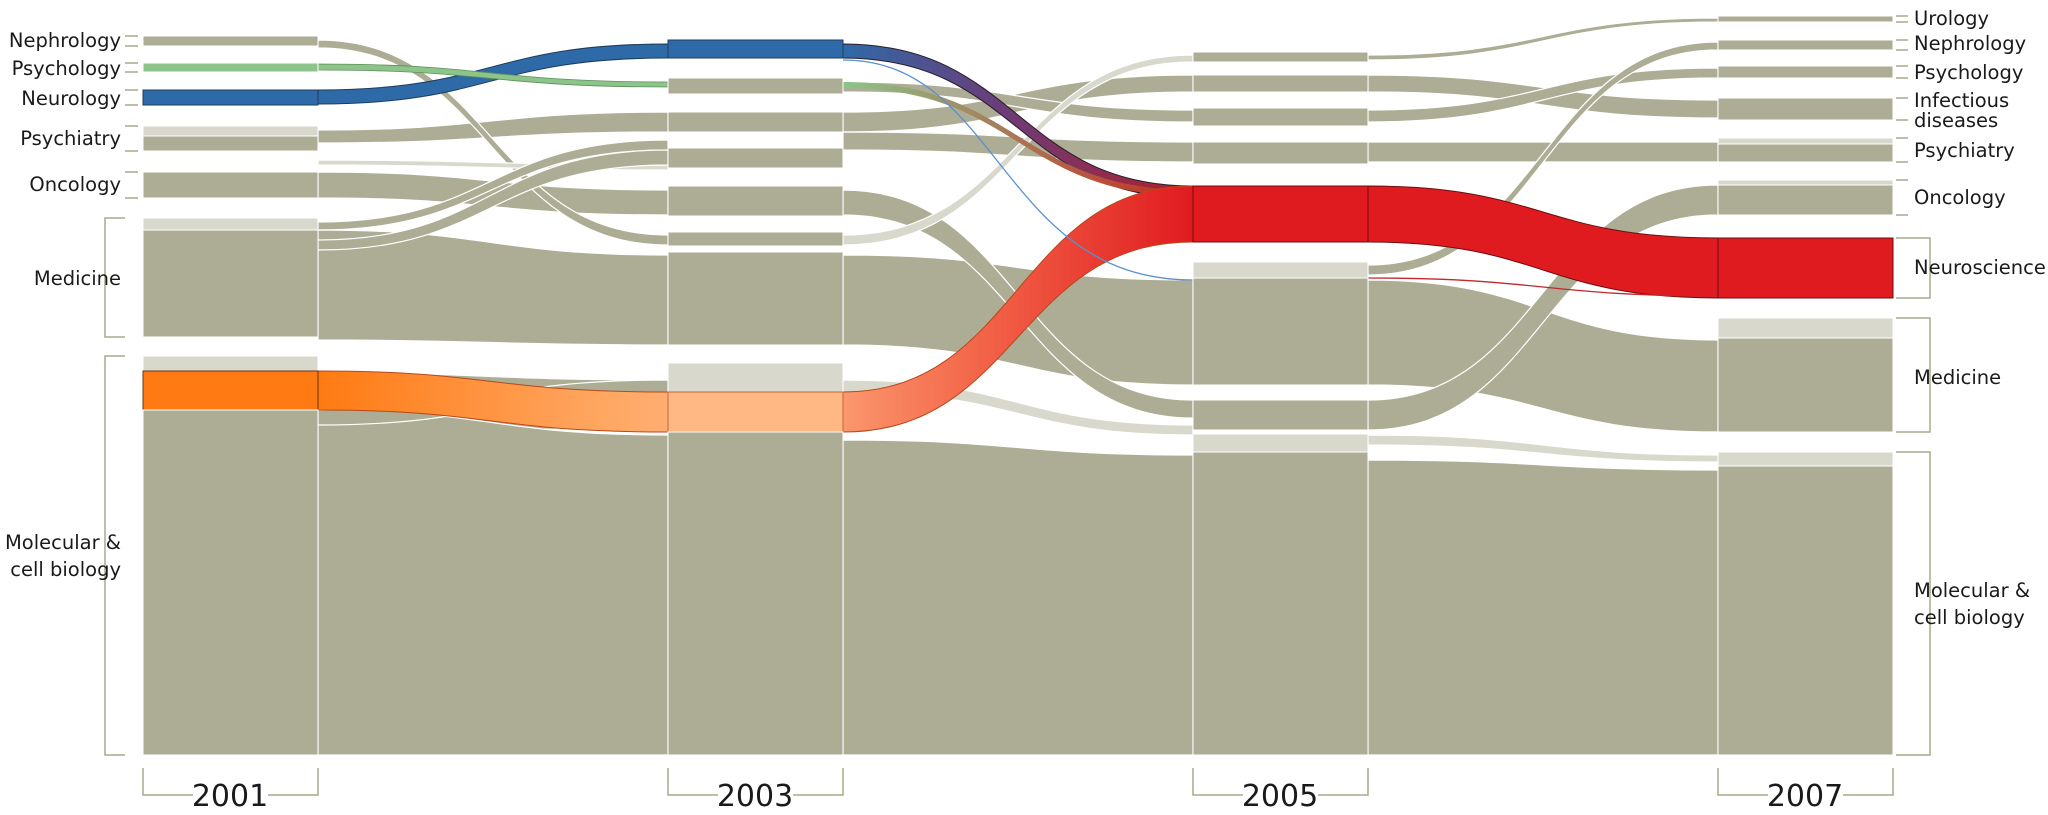 Image resolution: width=2048 pixels, height=815 pixels. What do you see at coordinates (230, 97) in the screenshot?
I see `block-neurology-2001` at bounding box center [230, 97].